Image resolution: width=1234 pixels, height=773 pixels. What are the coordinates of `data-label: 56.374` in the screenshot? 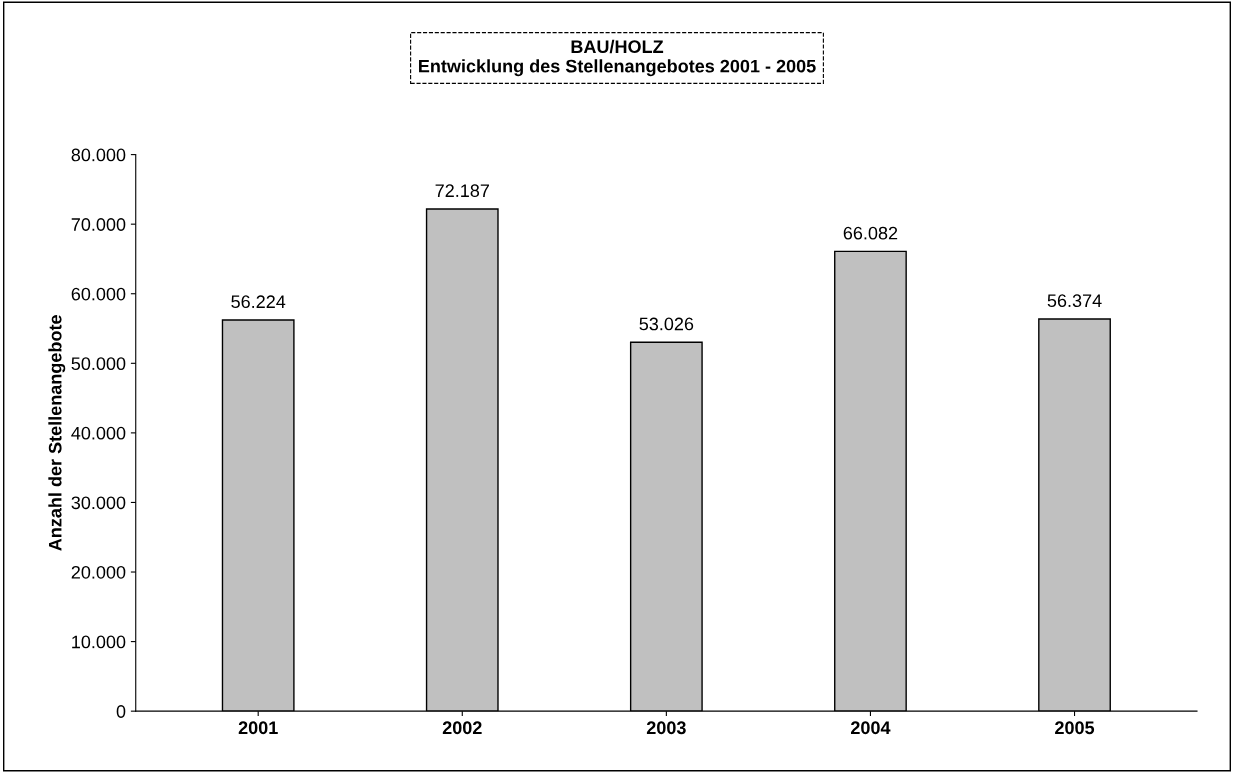 It's located at (1074, 301).